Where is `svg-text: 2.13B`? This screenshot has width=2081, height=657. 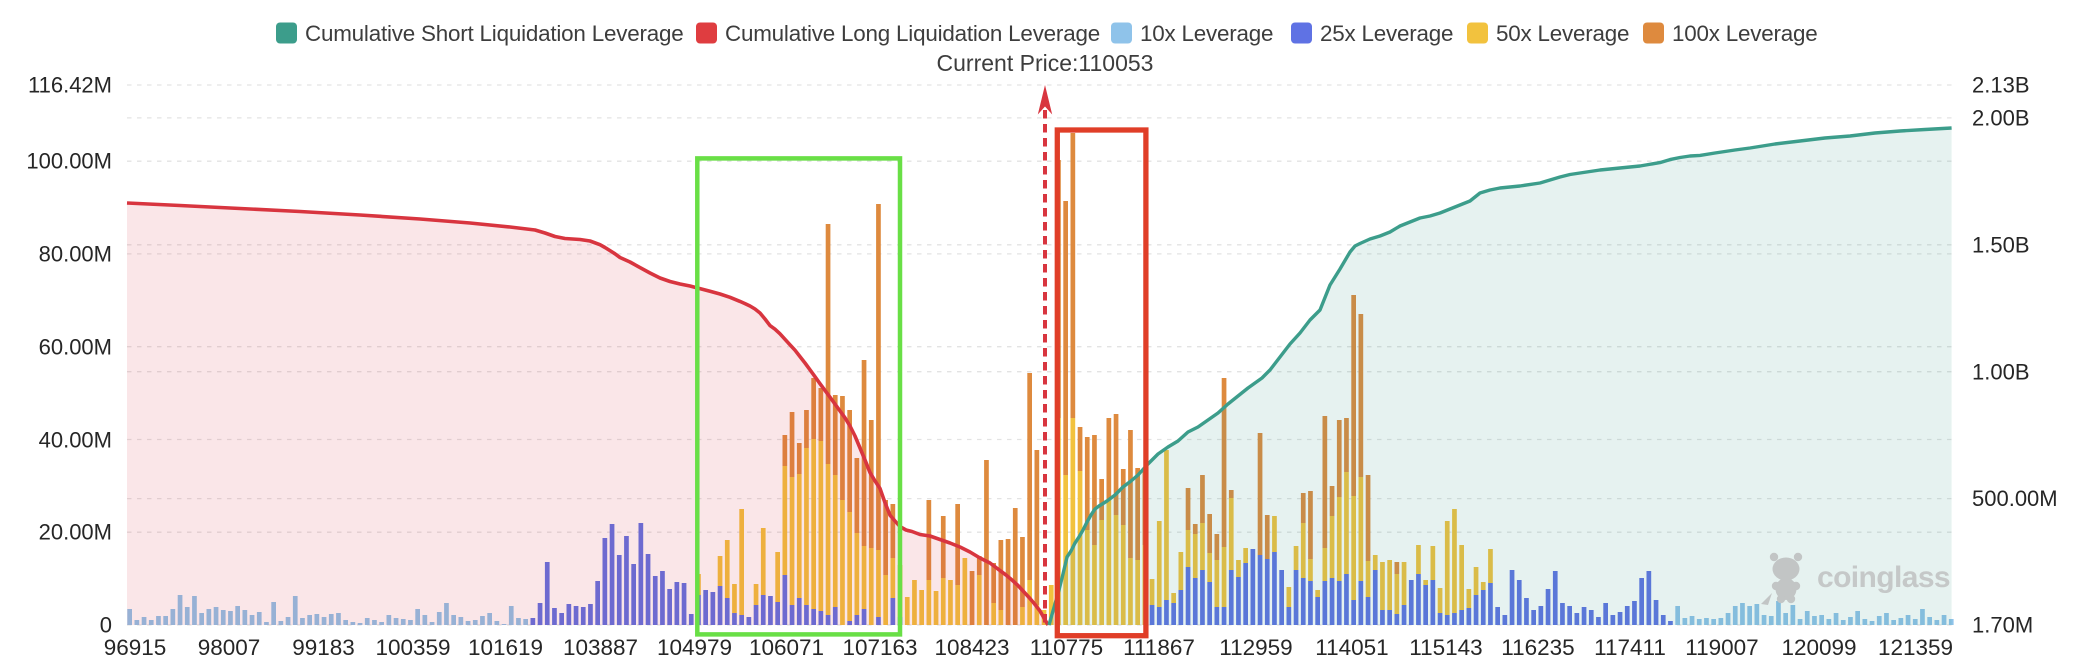 svg-text: 2.13B is located at coordinates (2001, 85).